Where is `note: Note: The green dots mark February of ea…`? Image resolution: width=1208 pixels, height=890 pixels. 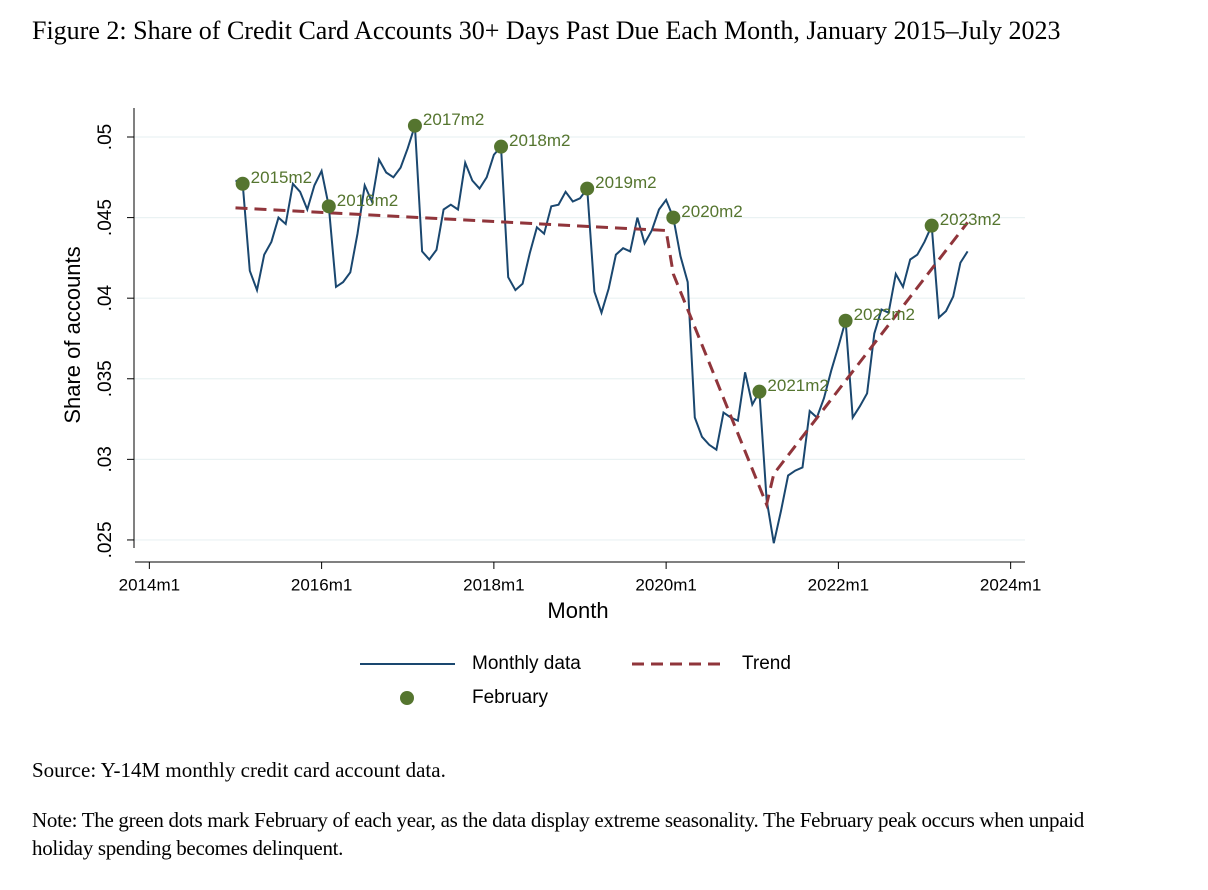 note: Note: The green dots mark February of ea… is located at coordinates (558, 834).